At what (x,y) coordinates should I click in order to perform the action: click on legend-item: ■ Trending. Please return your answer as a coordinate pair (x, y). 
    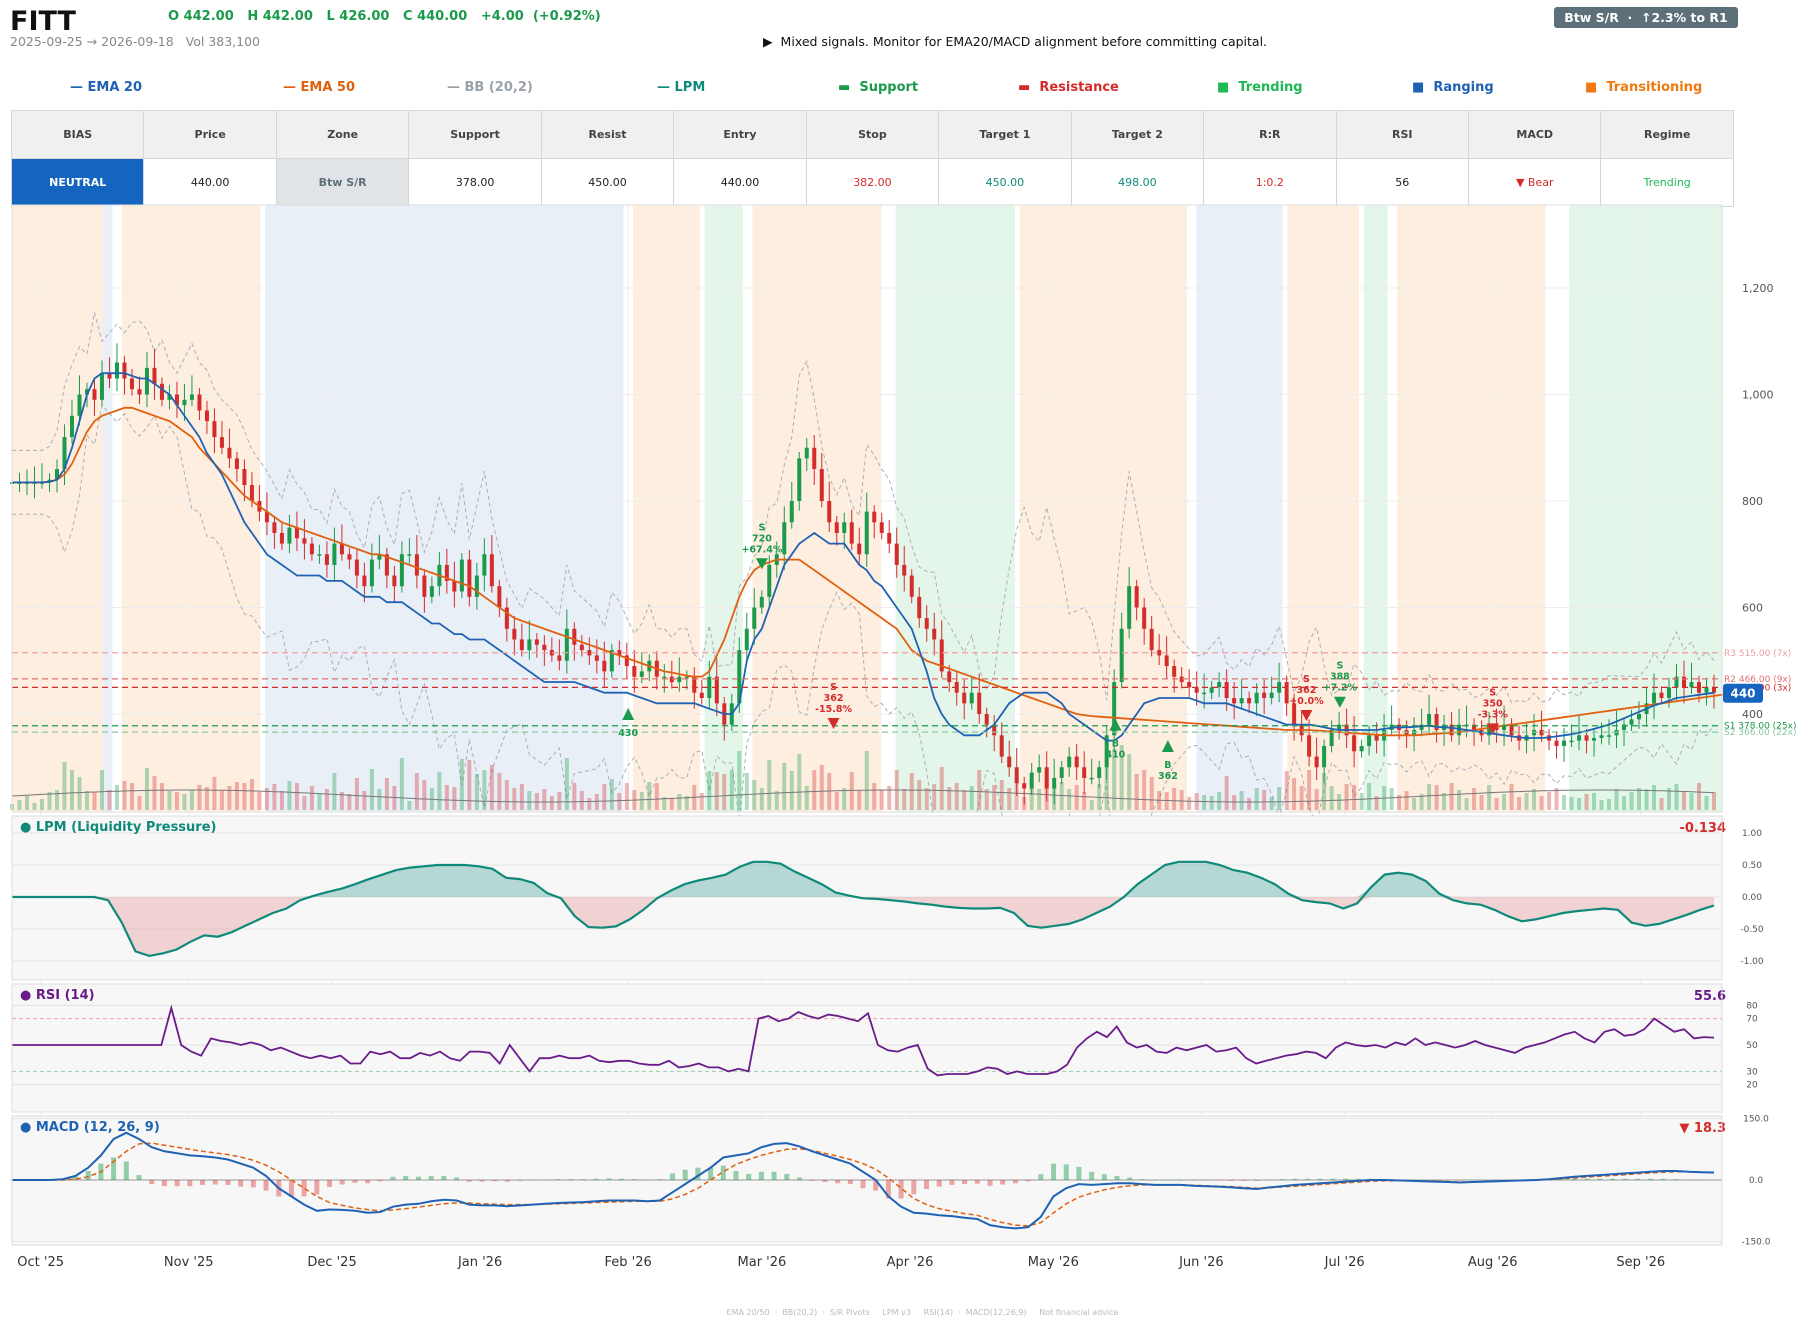
    Looking at the image, I should click on (1260, 87).